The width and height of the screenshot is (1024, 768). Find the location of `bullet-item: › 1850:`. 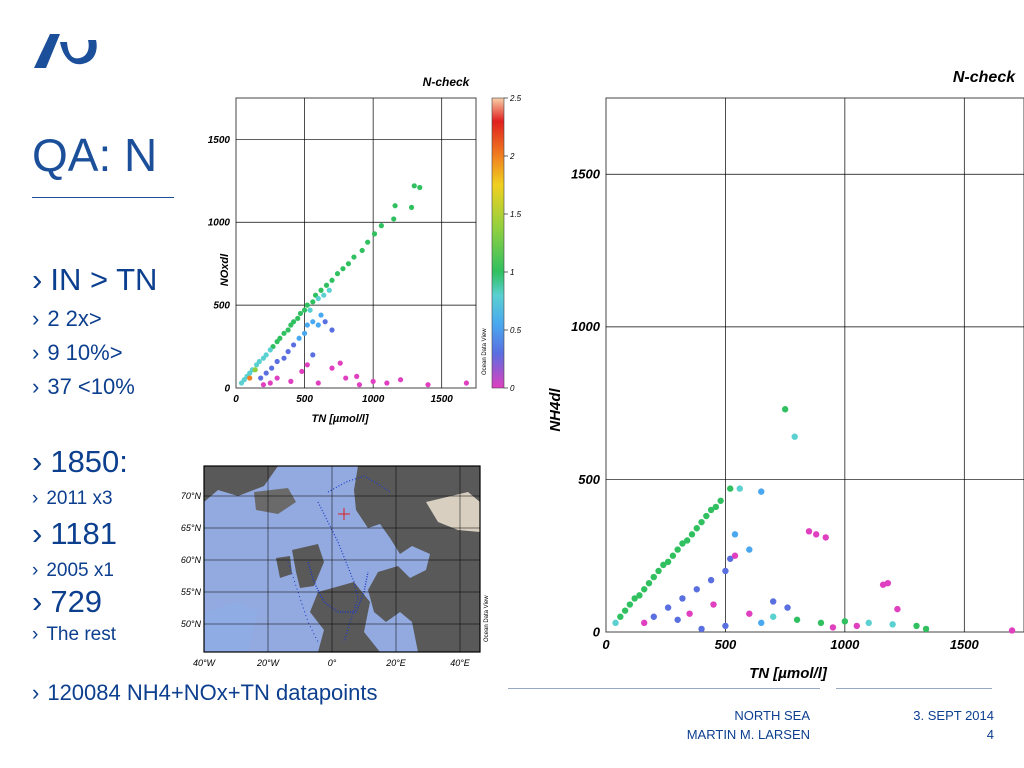

bullet-item: › 1850: is located at coordinates (80, 461).